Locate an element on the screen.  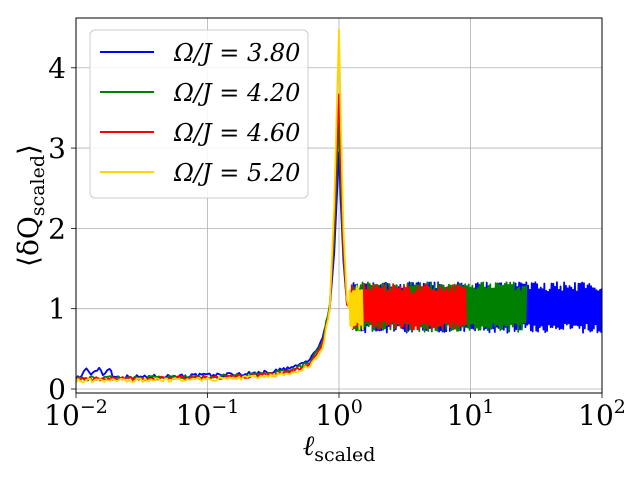
legend-entry: Ω/J = 5.20 is located at coordinates (200, 173).